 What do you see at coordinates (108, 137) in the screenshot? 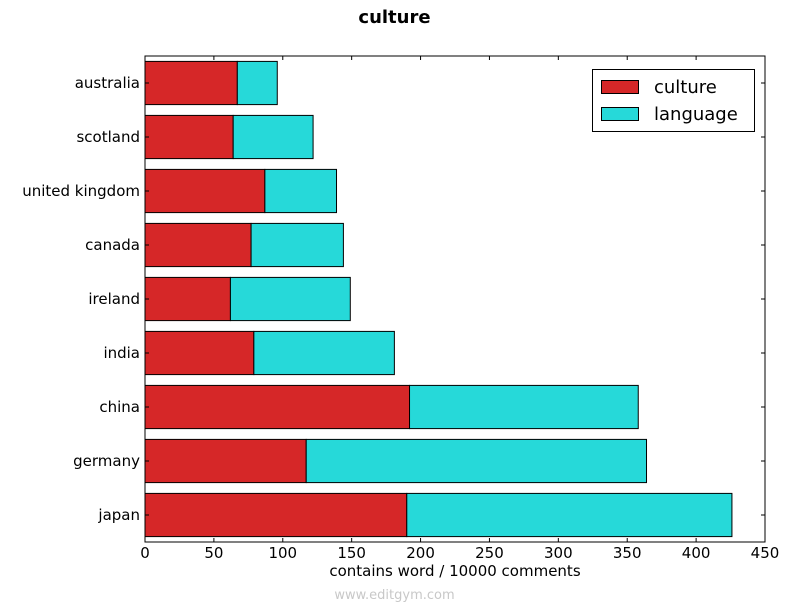
I see `y-tick-label: scotland` at bounding box center [108, 137].